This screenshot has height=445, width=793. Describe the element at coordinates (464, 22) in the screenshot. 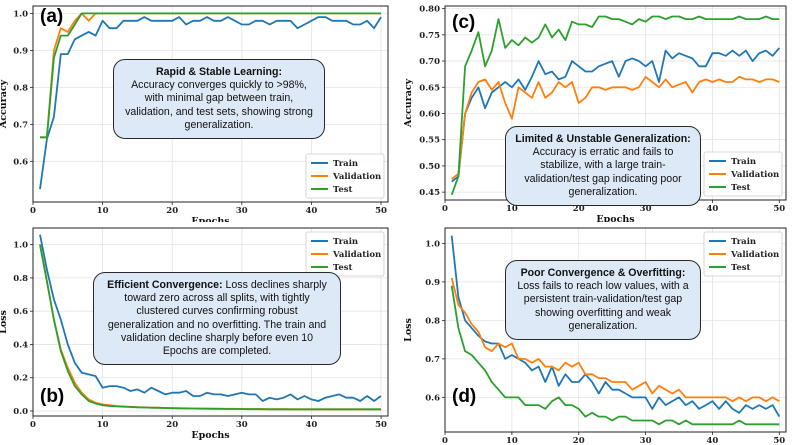

I see `panel-label-c: (c)` at that location.